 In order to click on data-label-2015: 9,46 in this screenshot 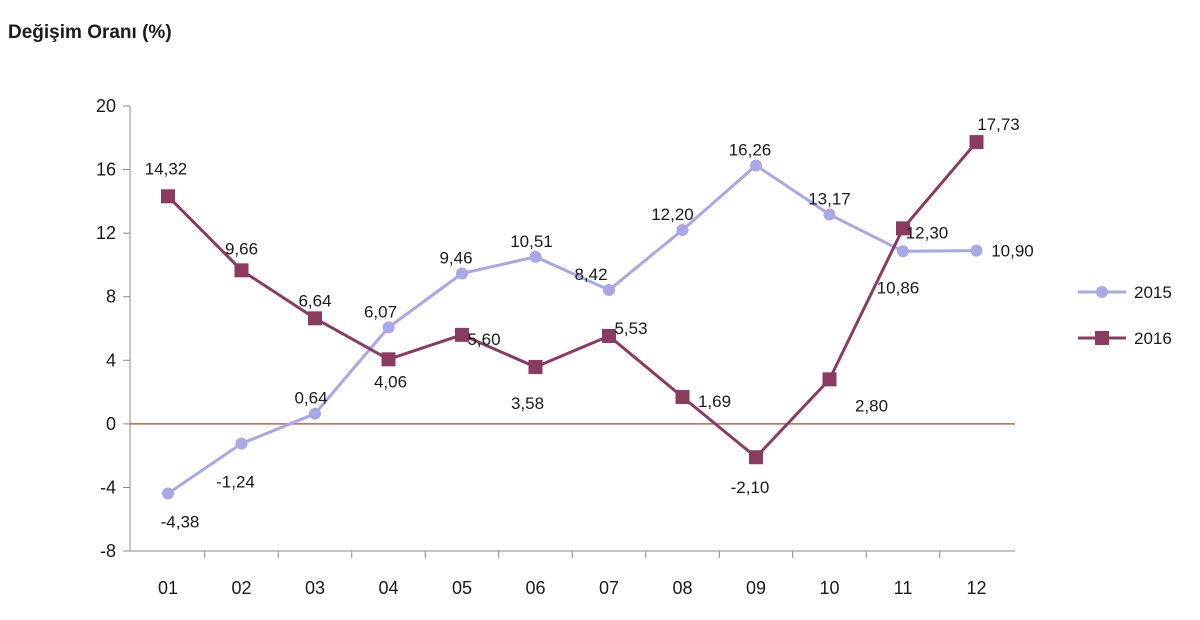, I will do `click(455, 258)`.